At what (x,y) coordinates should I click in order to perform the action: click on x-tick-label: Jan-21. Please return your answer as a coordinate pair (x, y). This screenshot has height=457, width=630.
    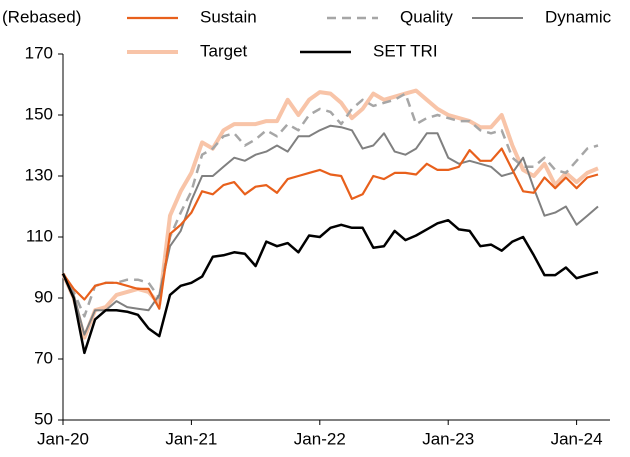
    Looking at the image, I should click on (191, 438).